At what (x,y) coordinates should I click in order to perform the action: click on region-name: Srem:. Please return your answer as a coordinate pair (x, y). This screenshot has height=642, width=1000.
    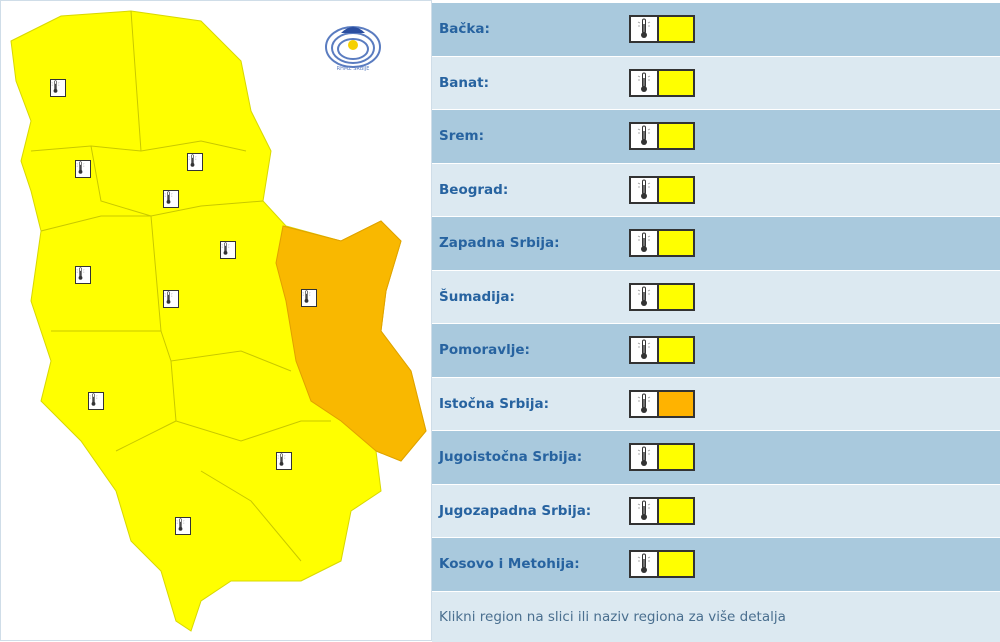
    Looking at the image, I should click on (462, 136).